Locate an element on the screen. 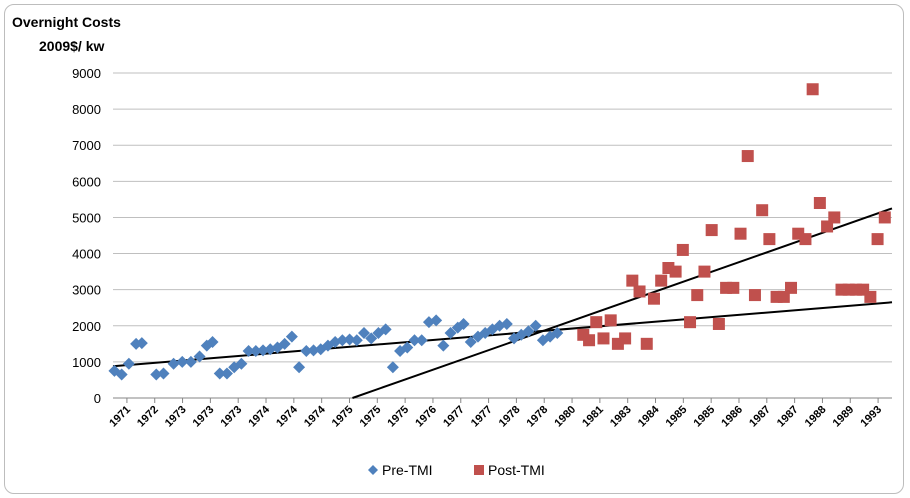 The width and height of the screenshot is (910, 498). y-tick-label: 6000 is located at coordinates (86, 181).